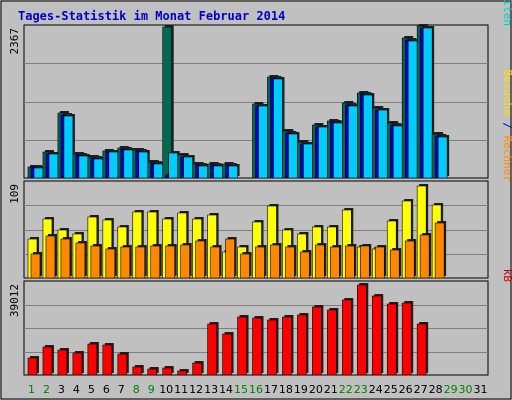  I want to click on legend-bot: kB, so click(506, 276).